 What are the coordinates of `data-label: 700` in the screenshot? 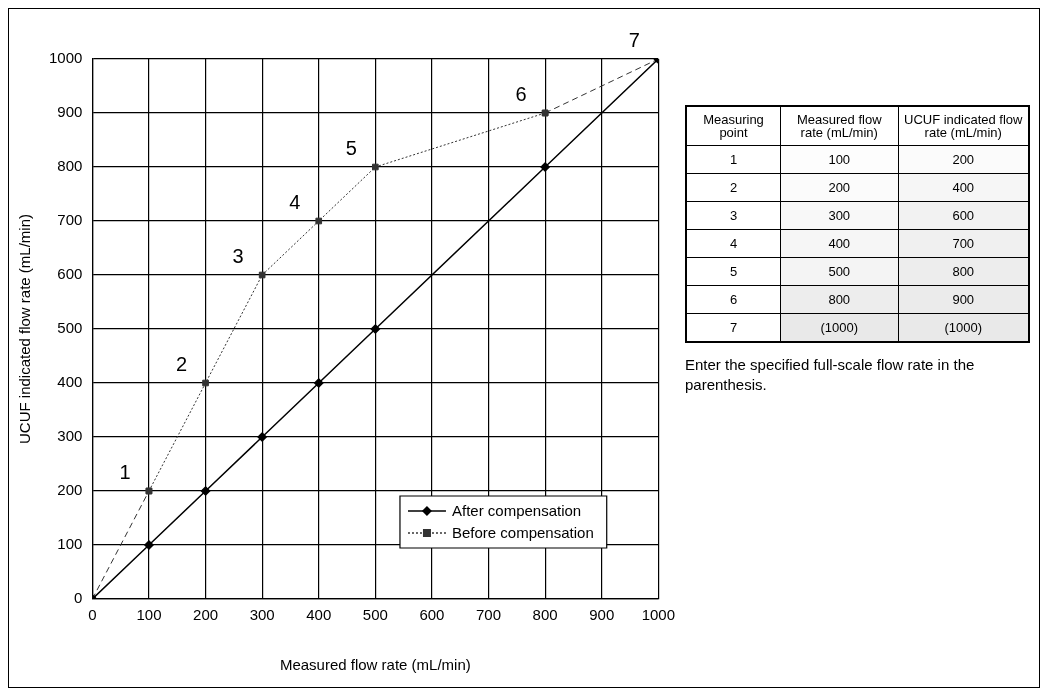 It's located at (963, 243).